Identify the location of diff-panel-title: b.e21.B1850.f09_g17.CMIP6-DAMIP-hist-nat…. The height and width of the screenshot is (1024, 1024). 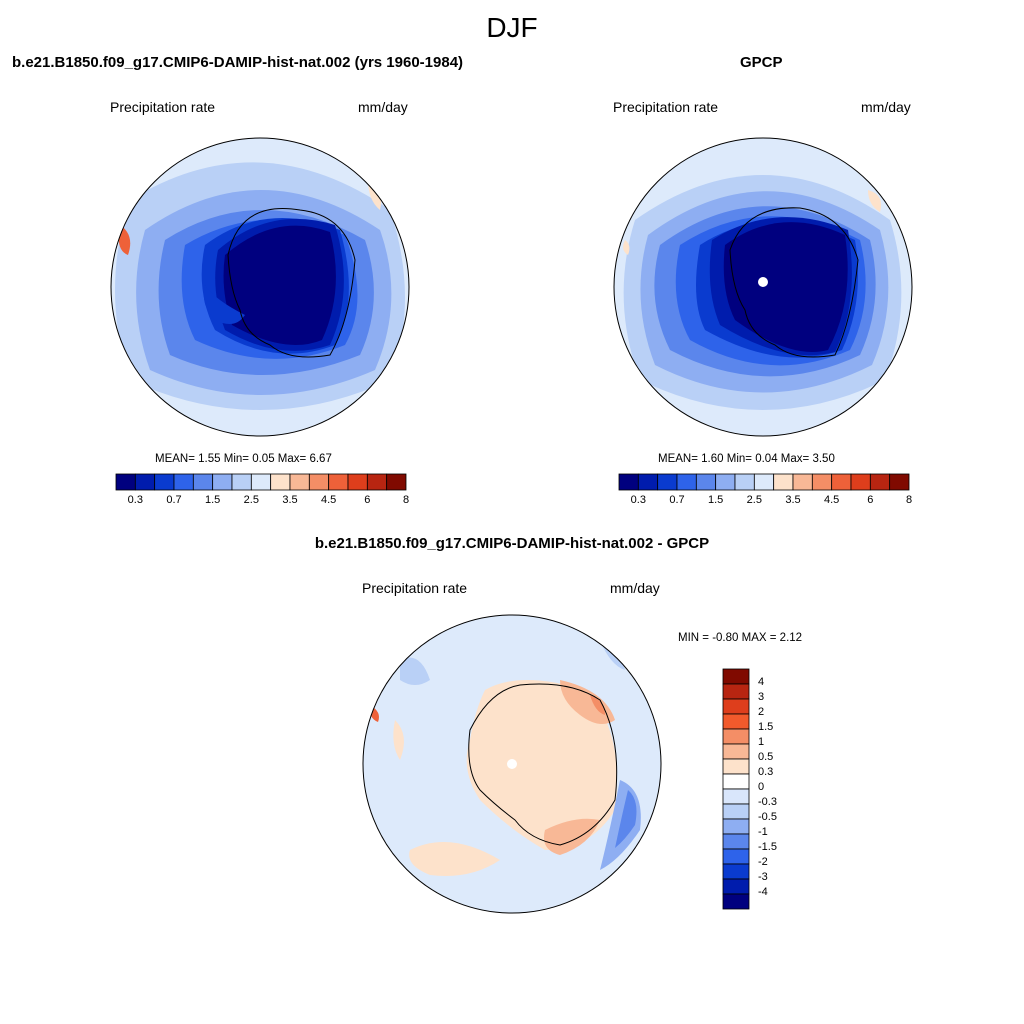
(512, 543).